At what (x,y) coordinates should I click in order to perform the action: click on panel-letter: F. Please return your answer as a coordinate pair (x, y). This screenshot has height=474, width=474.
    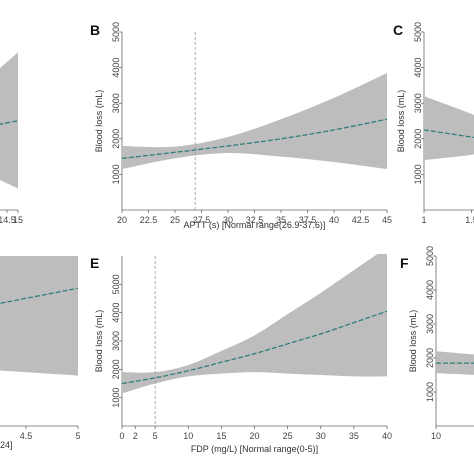
    Looking at the image, I should click on (404, 263).